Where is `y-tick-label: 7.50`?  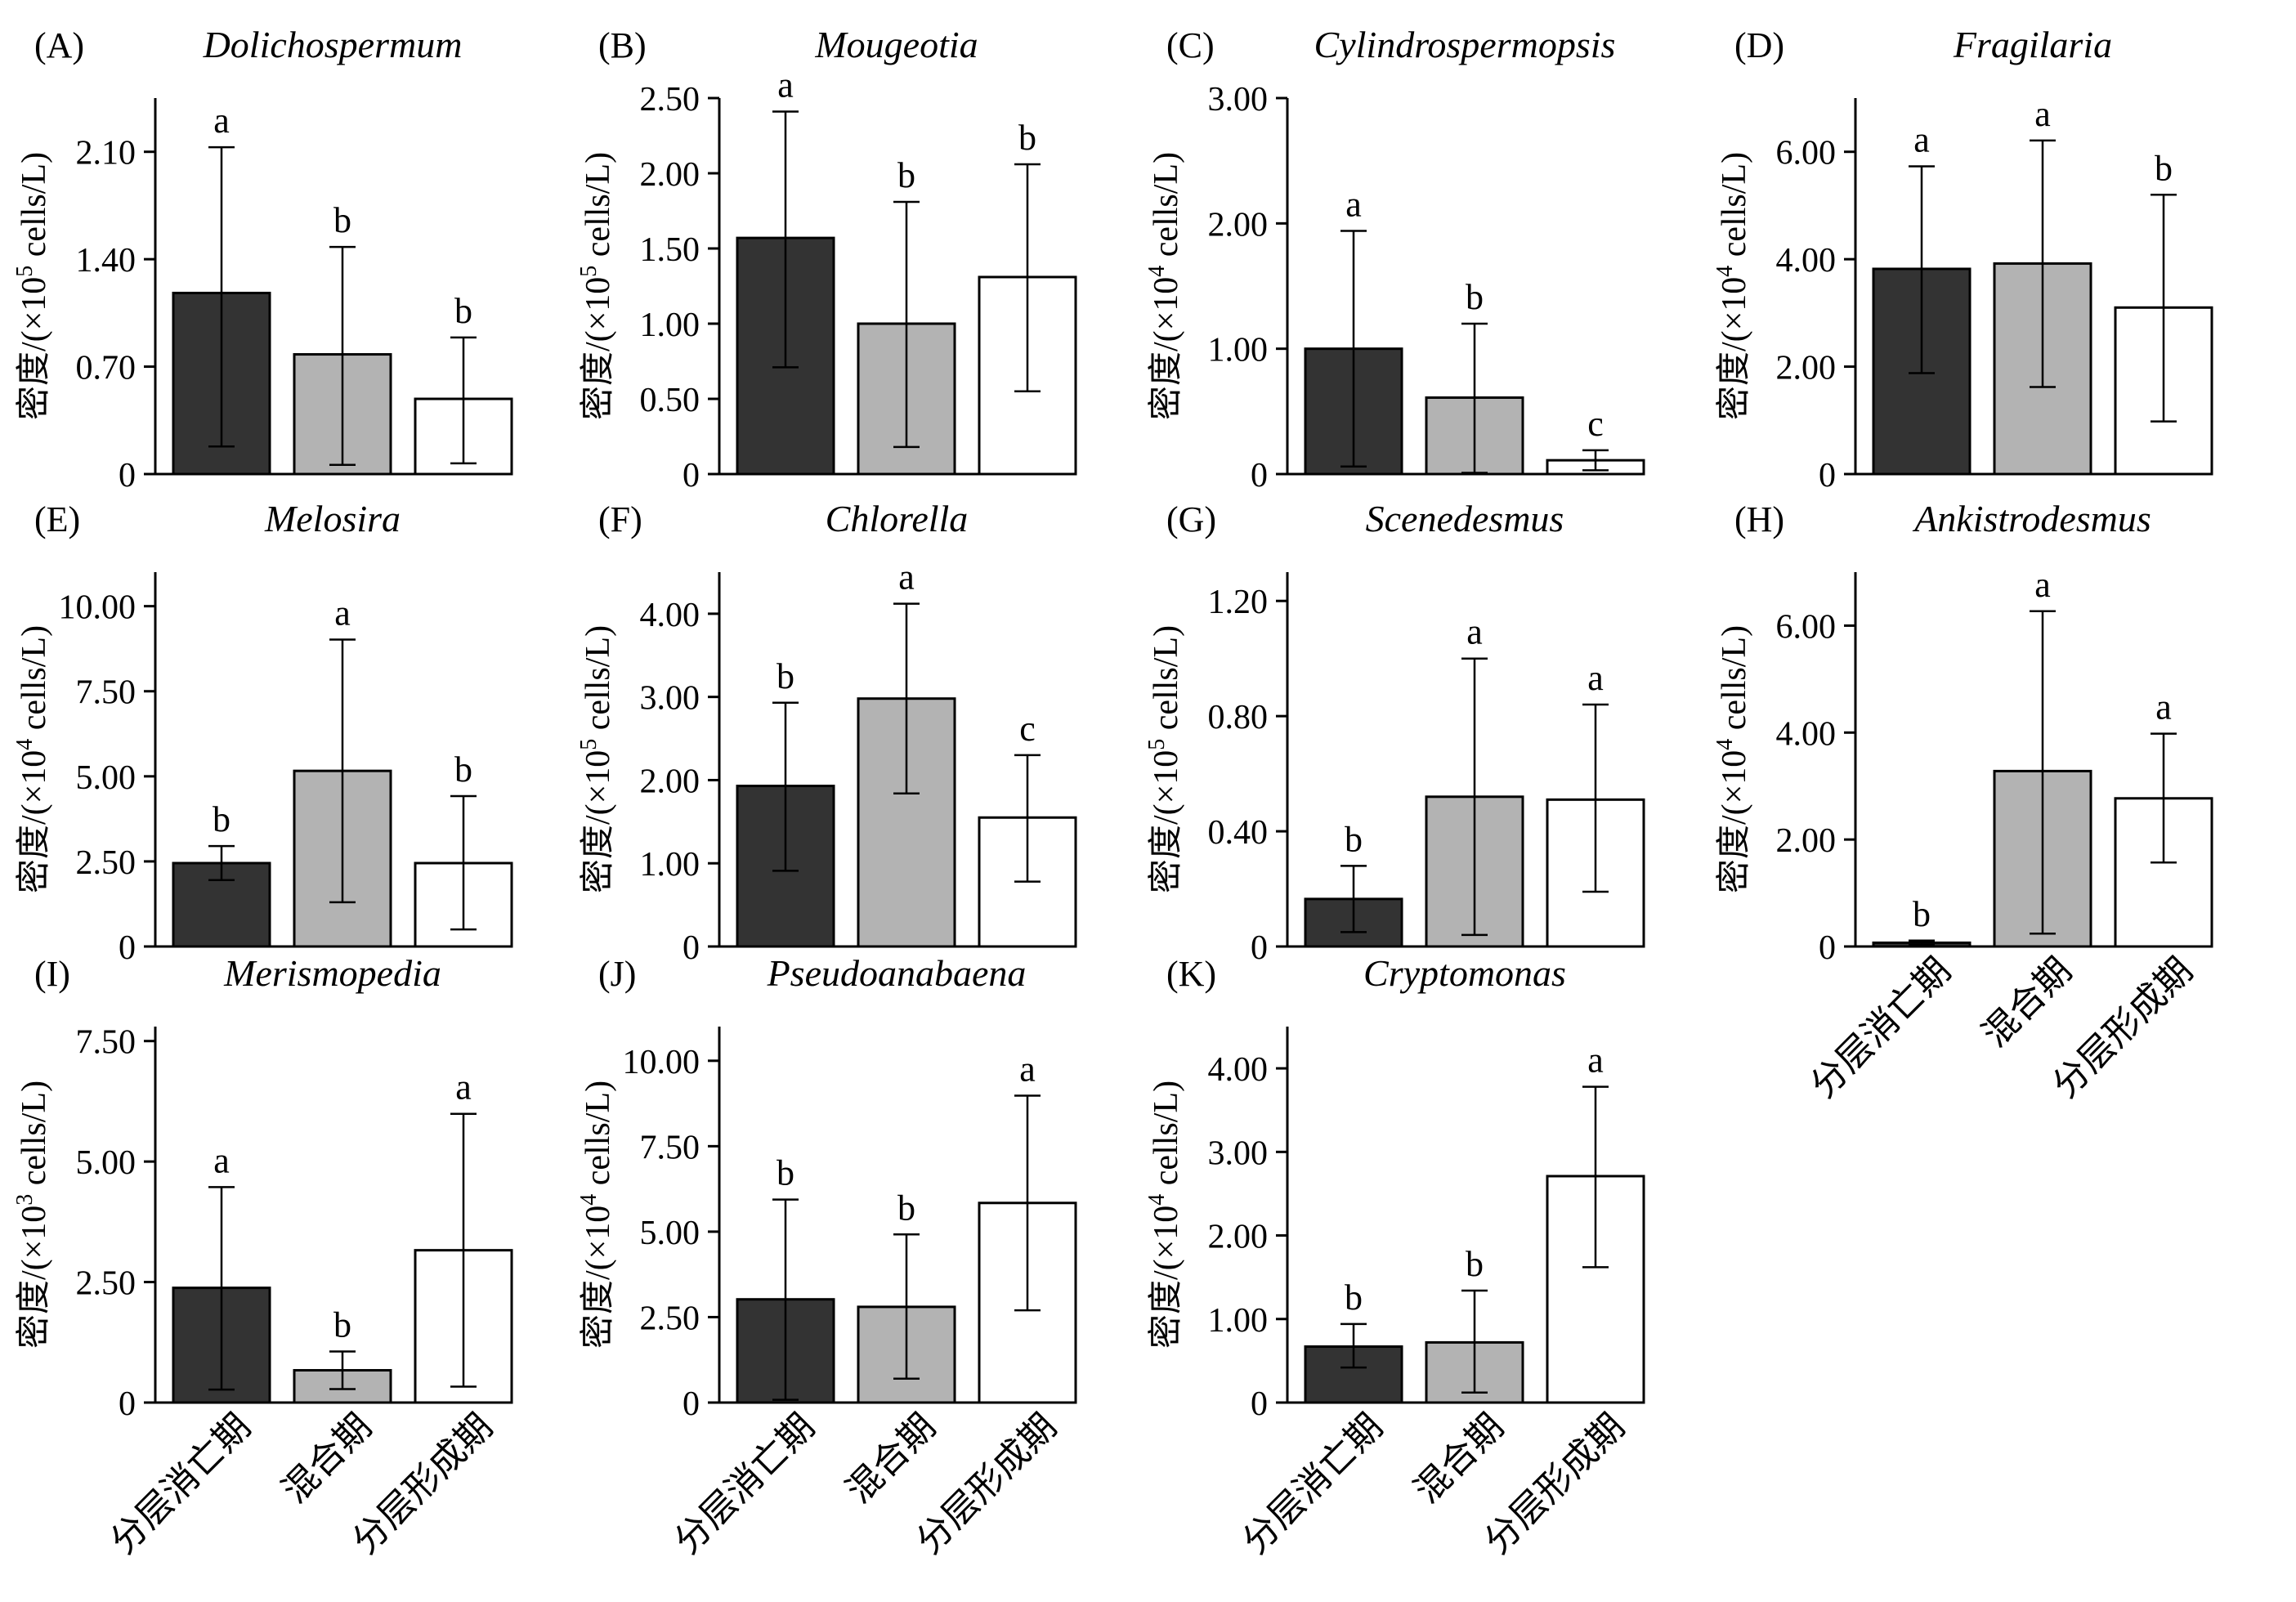 y-tick-label: 7.50 is located at coordinates (107, 693).